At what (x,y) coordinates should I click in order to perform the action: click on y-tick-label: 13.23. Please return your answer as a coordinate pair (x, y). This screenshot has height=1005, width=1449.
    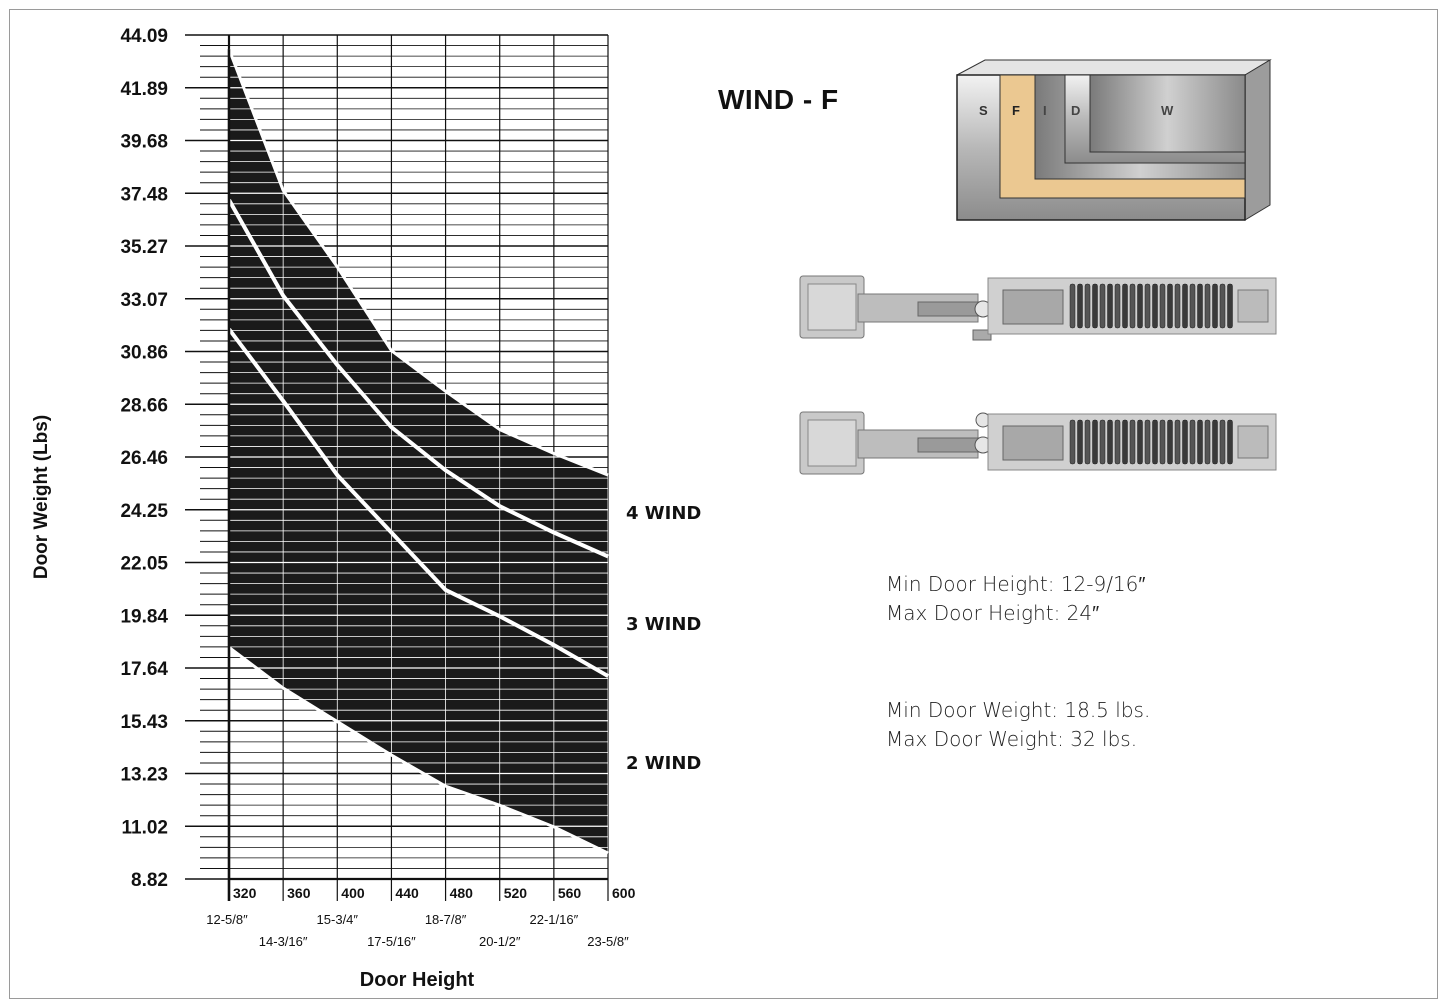
    Looking at the image, I should click on (144, 775).